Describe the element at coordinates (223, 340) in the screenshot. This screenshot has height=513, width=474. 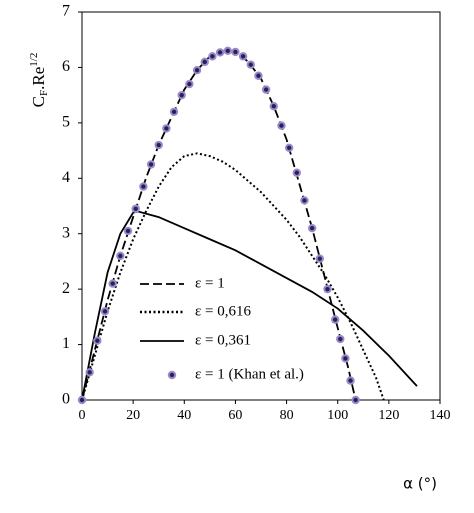
I see `legend-label: ε = 0,361` at that location.